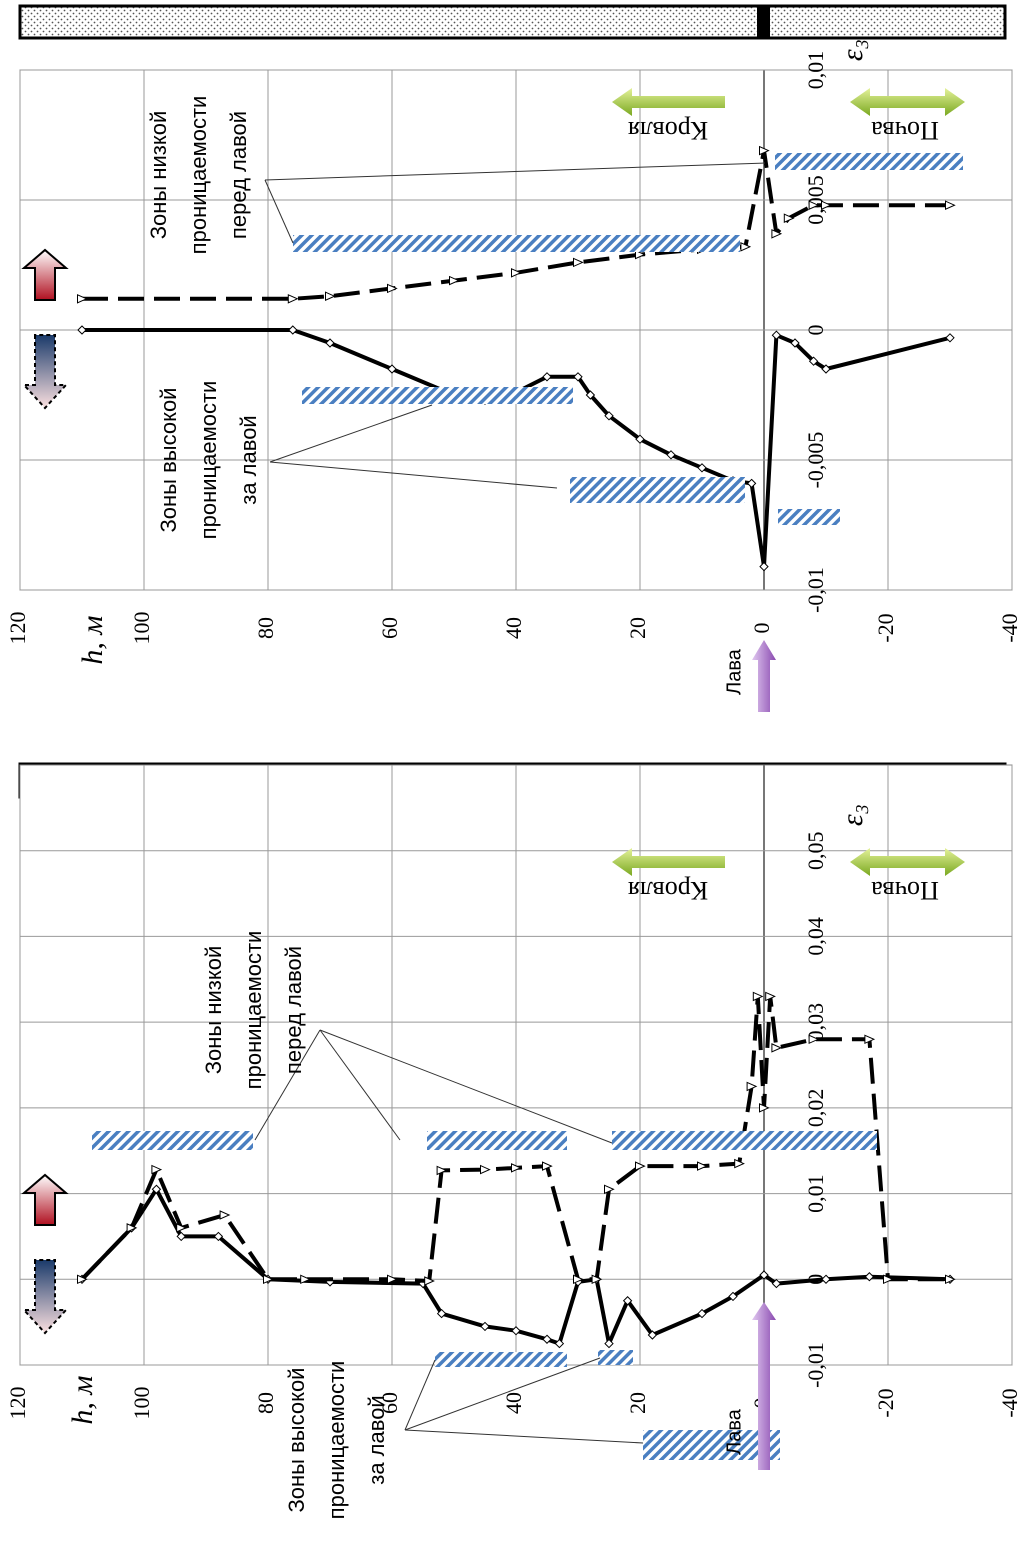 This screenshot has width=1019, height=1554. I want to click on x-tick-label: 80, so click(265, 628).